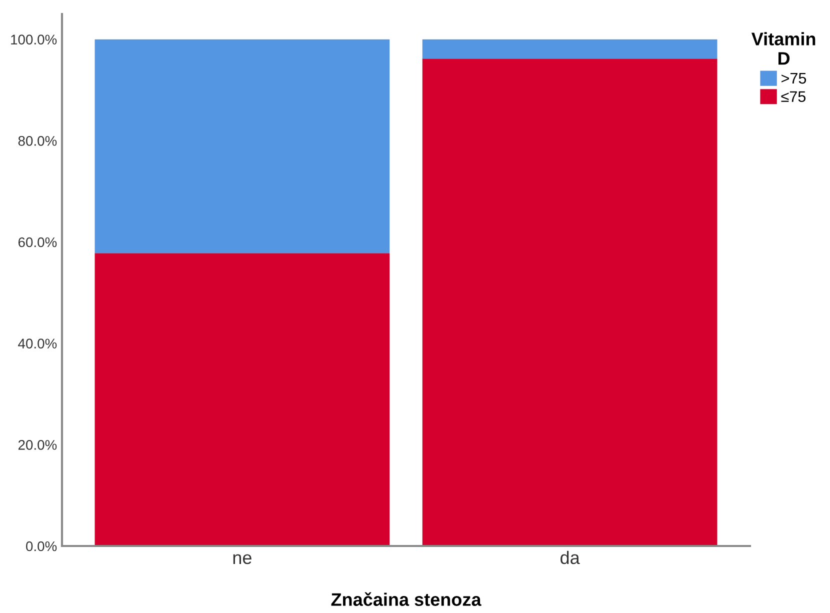 The image size is (830, 613). I want to click on y-tick-label: 80.0%, so click(37, 141).